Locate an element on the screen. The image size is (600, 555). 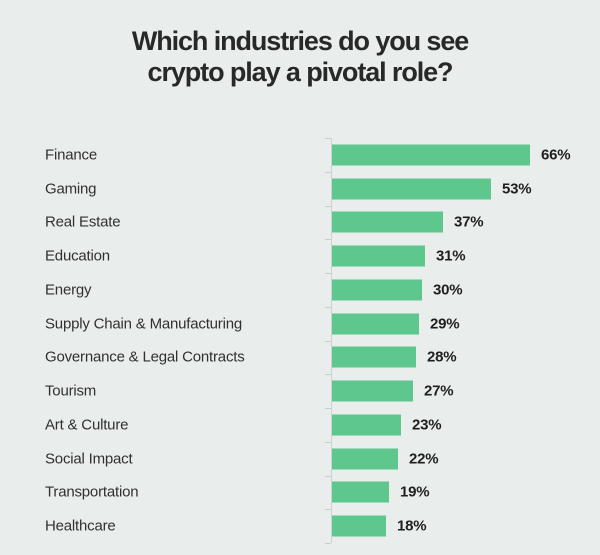
category-label: Supply Chain & Manufacturing is located at coordinates (144, 324).